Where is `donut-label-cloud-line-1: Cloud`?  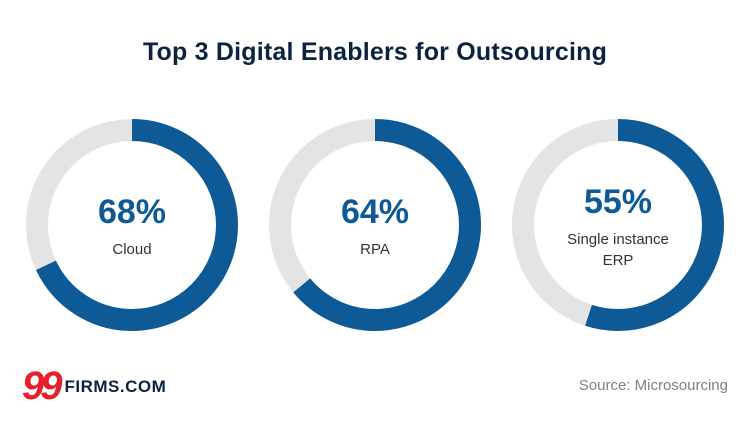 donut-label-cloud-line-1: Cloud is located at coordinates (132, 249).